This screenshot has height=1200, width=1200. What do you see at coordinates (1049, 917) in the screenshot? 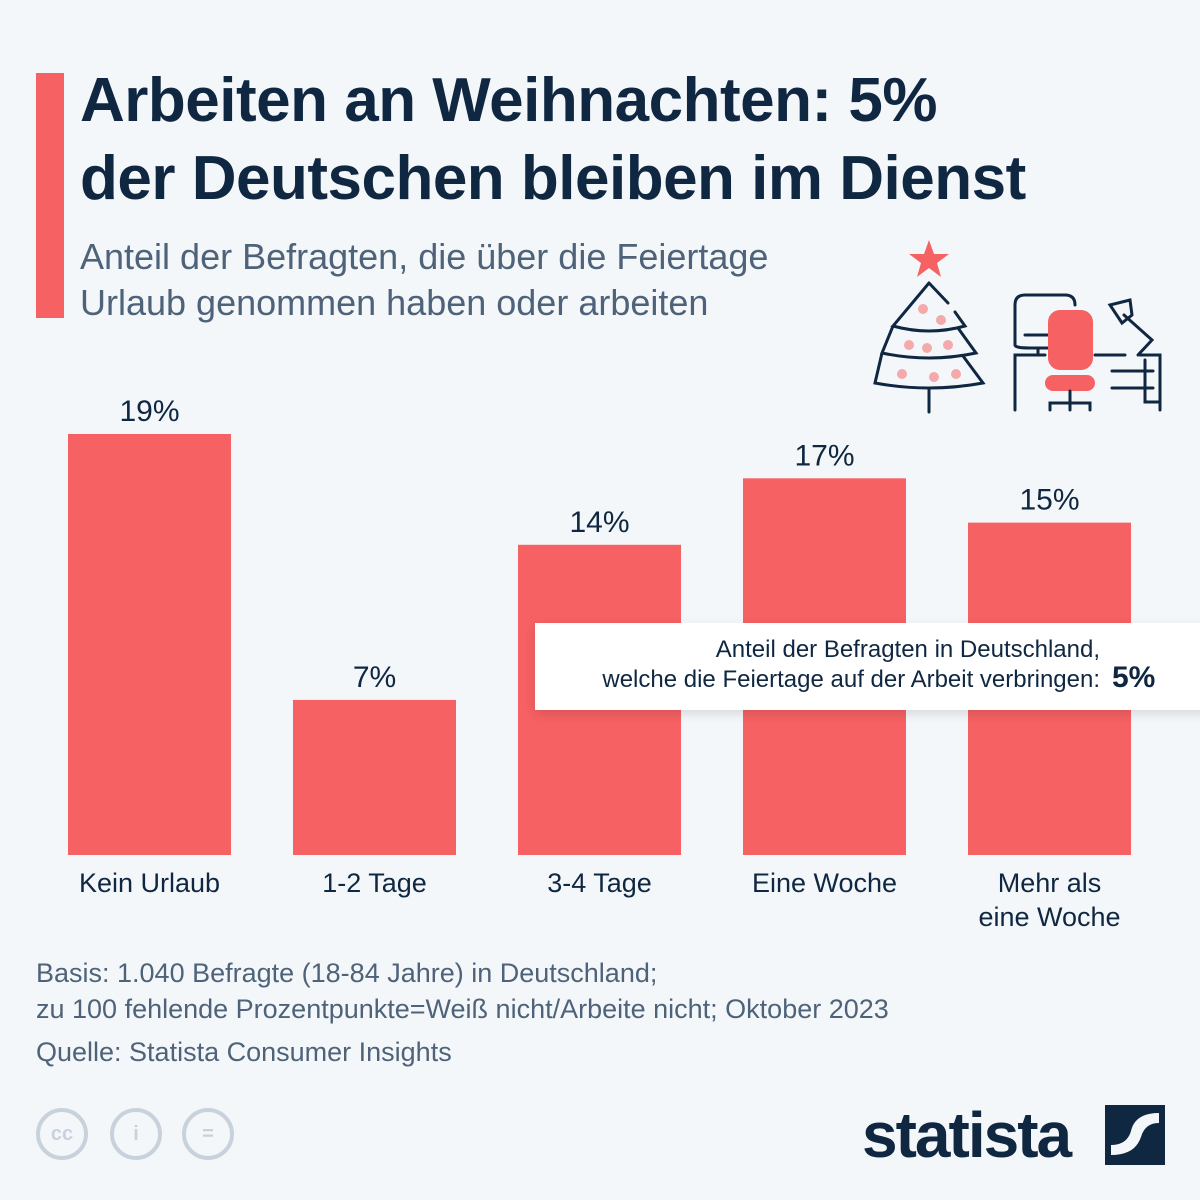
I see `category-label: eine Woche` at bounding box center [1049, 917].